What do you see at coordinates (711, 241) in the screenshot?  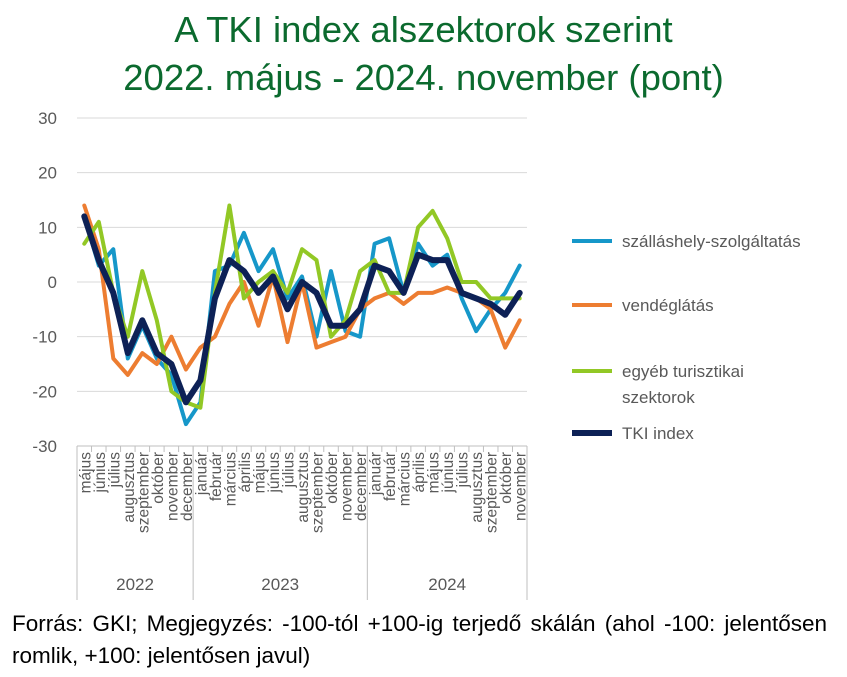 I see `legend-label: szálláshely-szolgáltatás` at bounding box center [711, 241].